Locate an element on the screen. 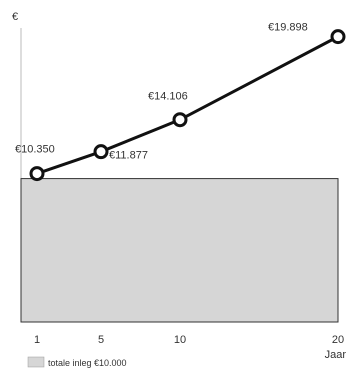 The height and width of the screenshot is (369, 348). data-label: €11.877 is located at coordinates (128, 156).